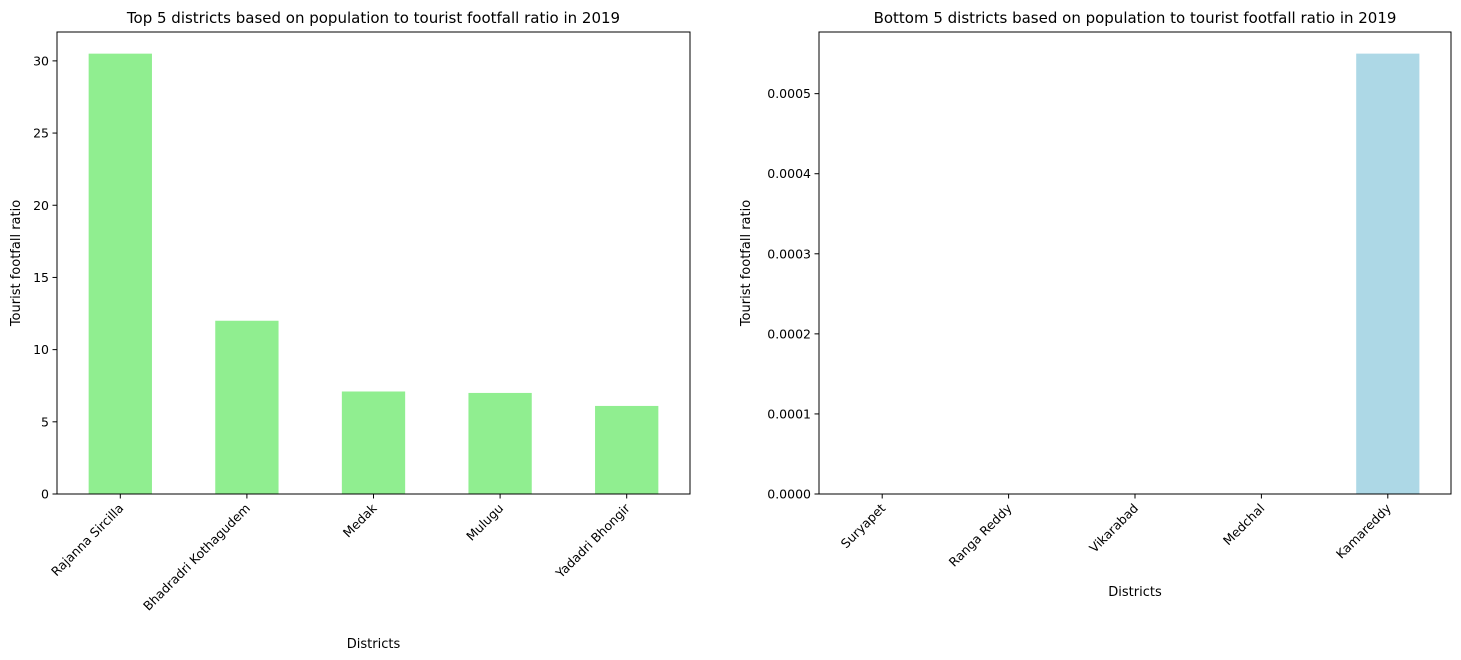 Image resolution: width=1461 pixels, height=660 pixels. I want to click on x-tick-label: Kamareddy, so click(1363, 530).